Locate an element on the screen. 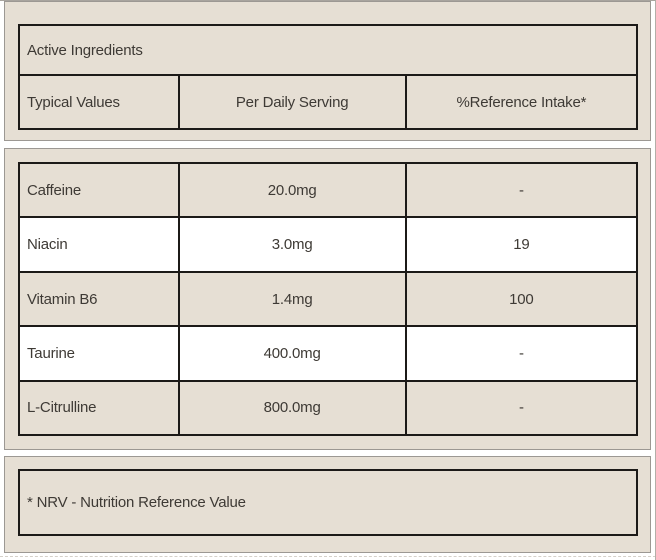  per-serving-cell: 800.0mg is located at coordinates (291, 408).